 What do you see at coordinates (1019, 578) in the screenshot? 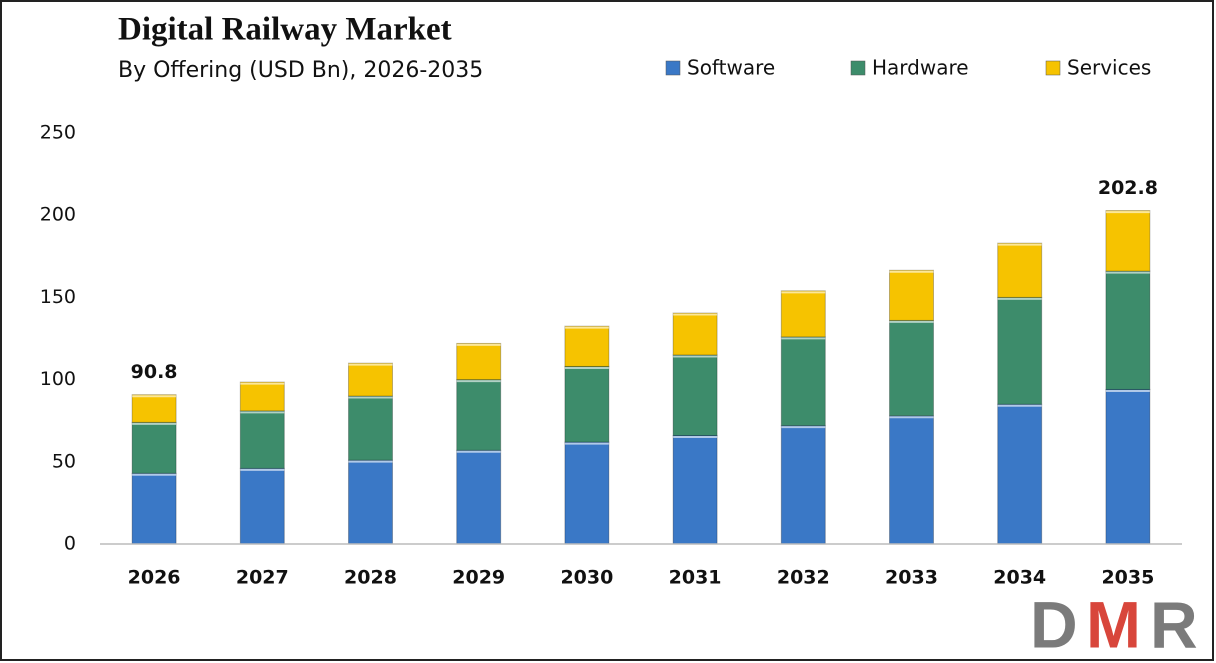
I see `x-tick-label: 2034` at bounding box center [1019, 578].